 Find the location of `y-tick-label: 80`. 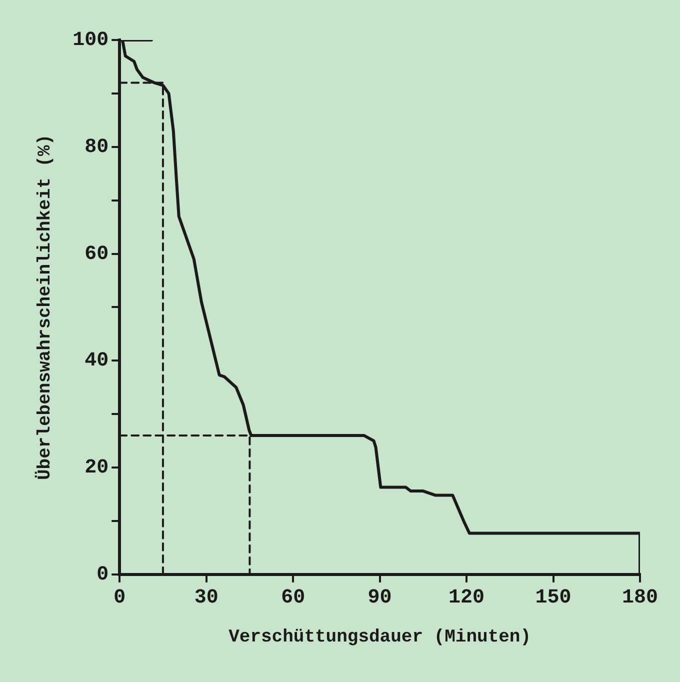

y-tick-label: 80 is located at coordinates (96, 147).